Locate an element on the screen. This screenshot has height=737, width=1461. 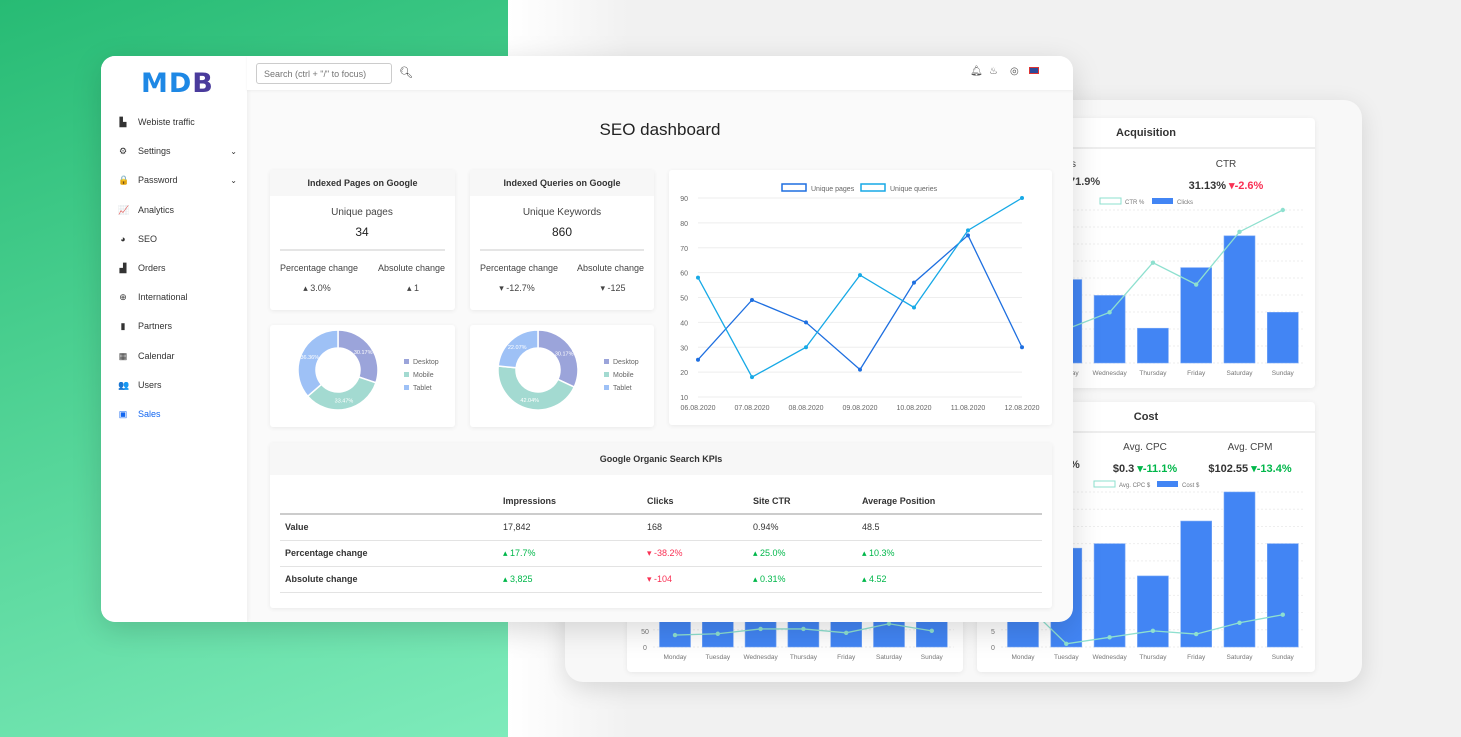
slice-label: 42.04% is located at coordinates (529, 401).